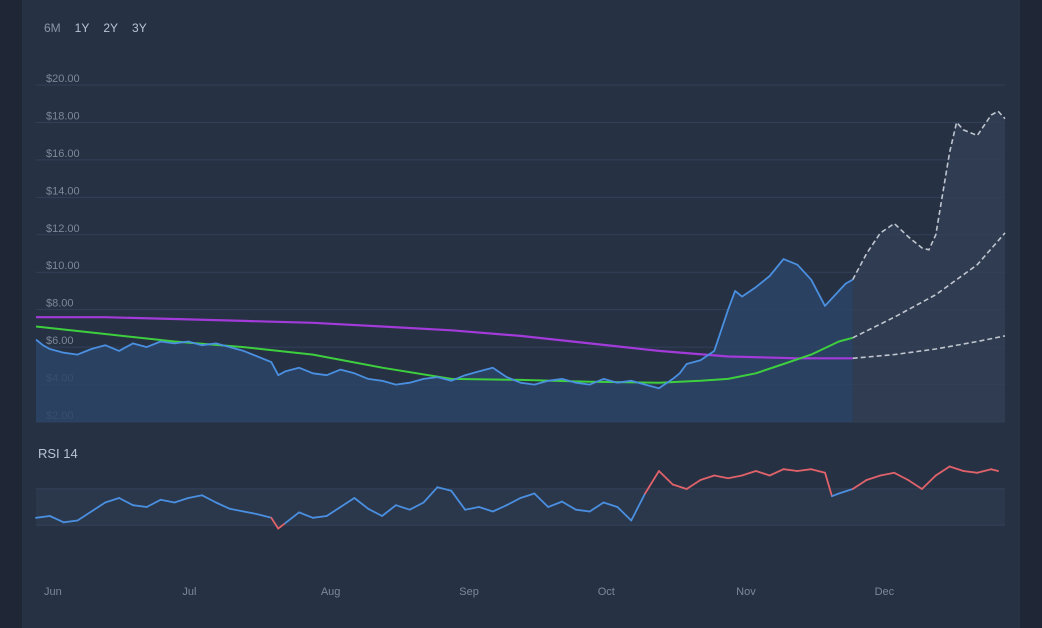 The image size is (1042, 628). What do you see at coordinates (58, 453) in the screenshot?
I see `rsi-title: RSI 14` at bounding box center [58, 453].